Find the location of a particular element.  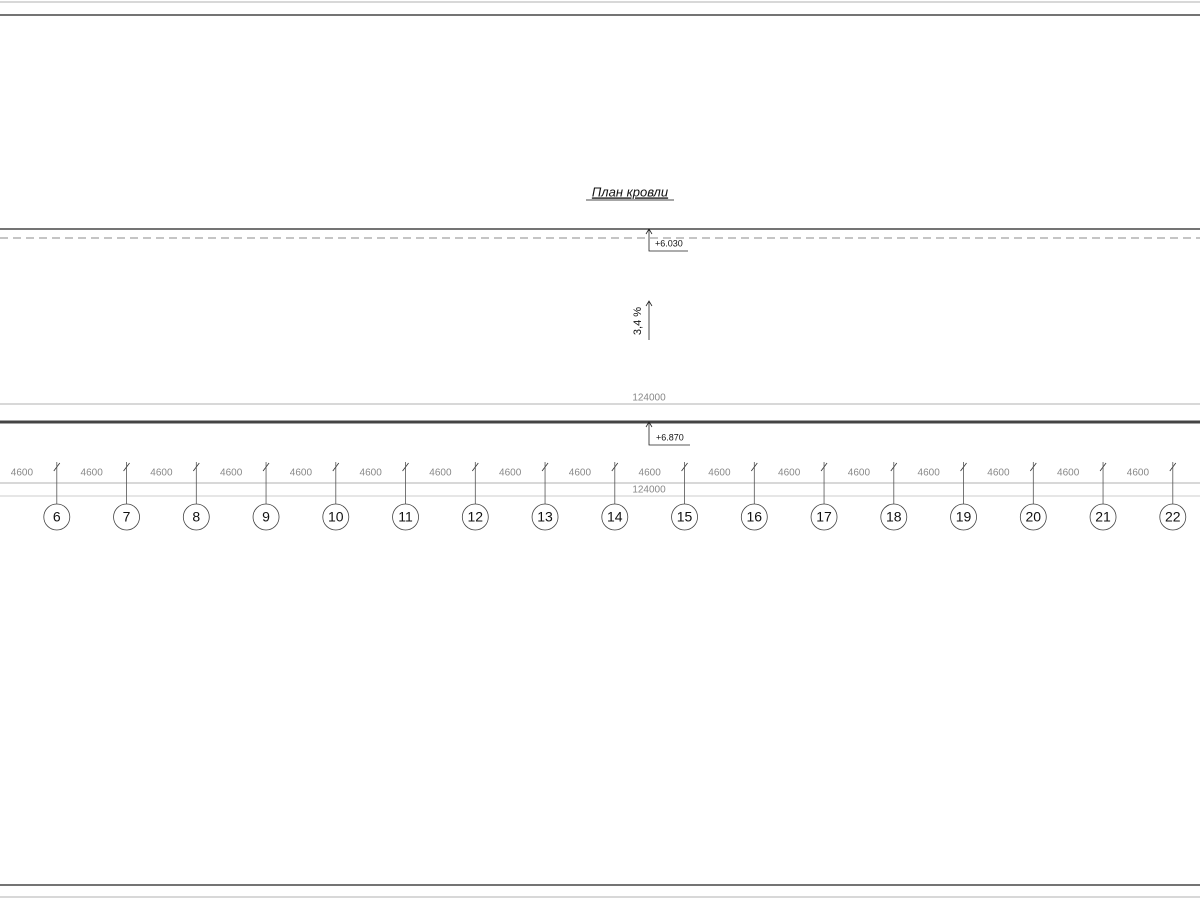

axis-label: 7 is located at coordinates (127, 517).